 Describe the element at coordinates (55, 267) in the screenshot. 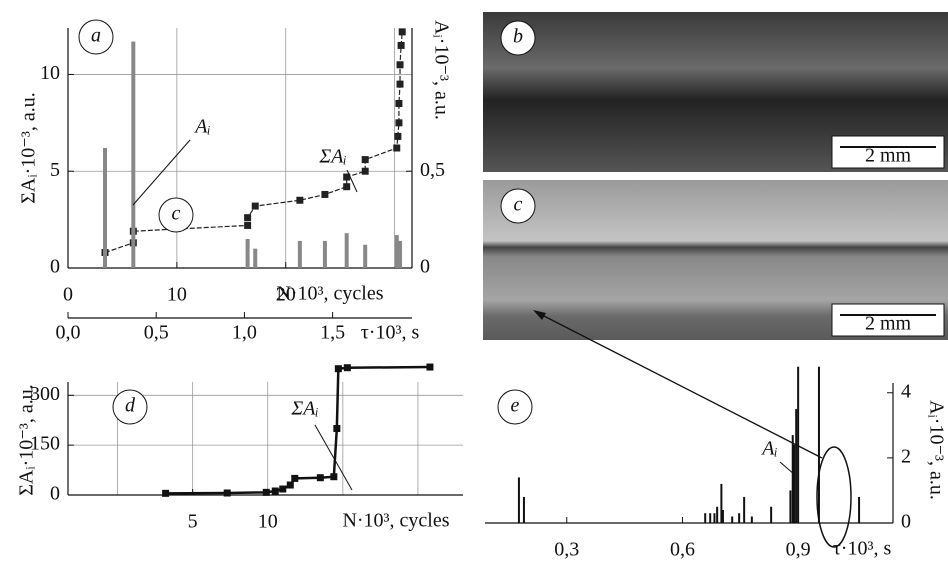

I see `y-tick-label: 0` at that location.